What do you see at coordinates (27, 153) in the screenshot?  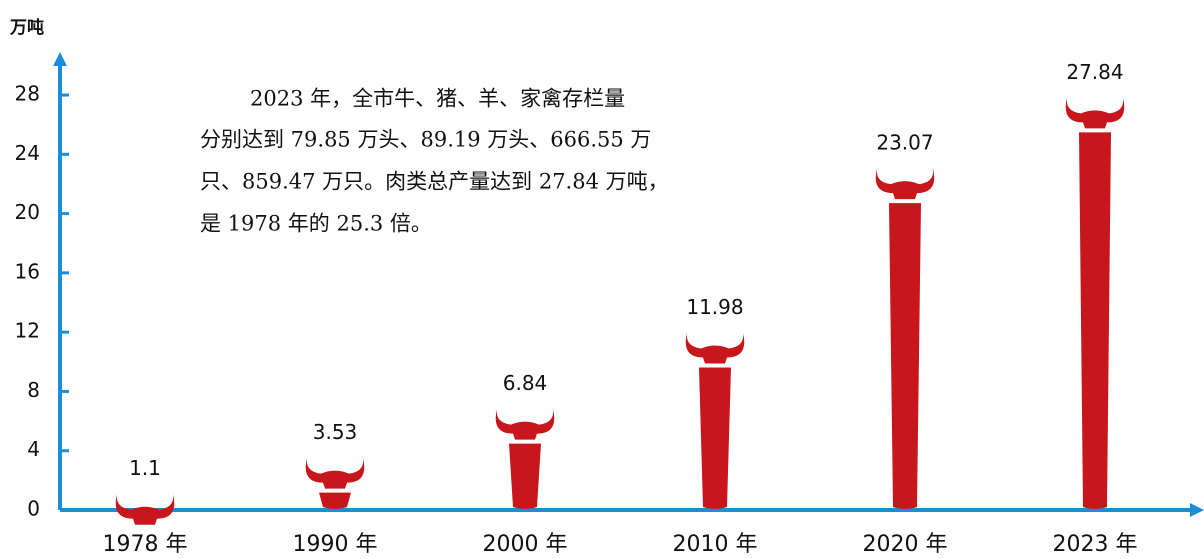 I see `y-tick-label: 24` at bounding box center [27, 153].